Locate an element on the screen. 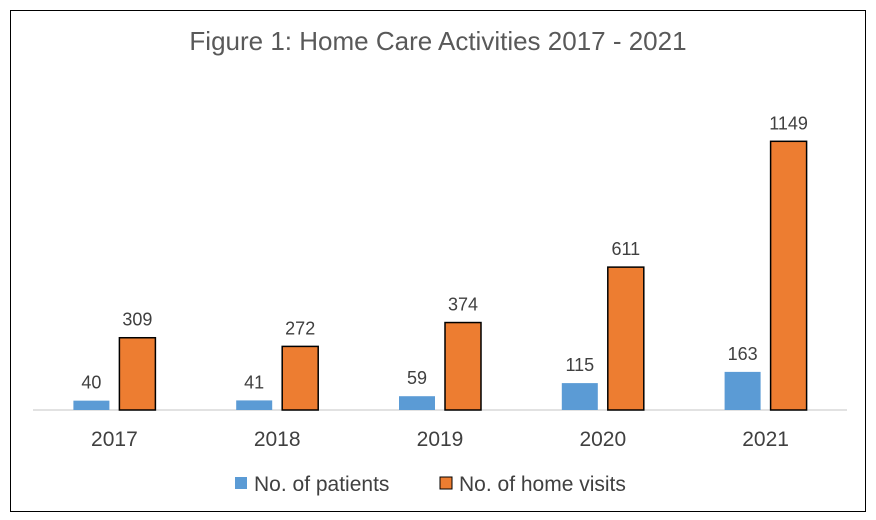  x-tick-label-2017: 2017 is located at coordinates (114, 439).